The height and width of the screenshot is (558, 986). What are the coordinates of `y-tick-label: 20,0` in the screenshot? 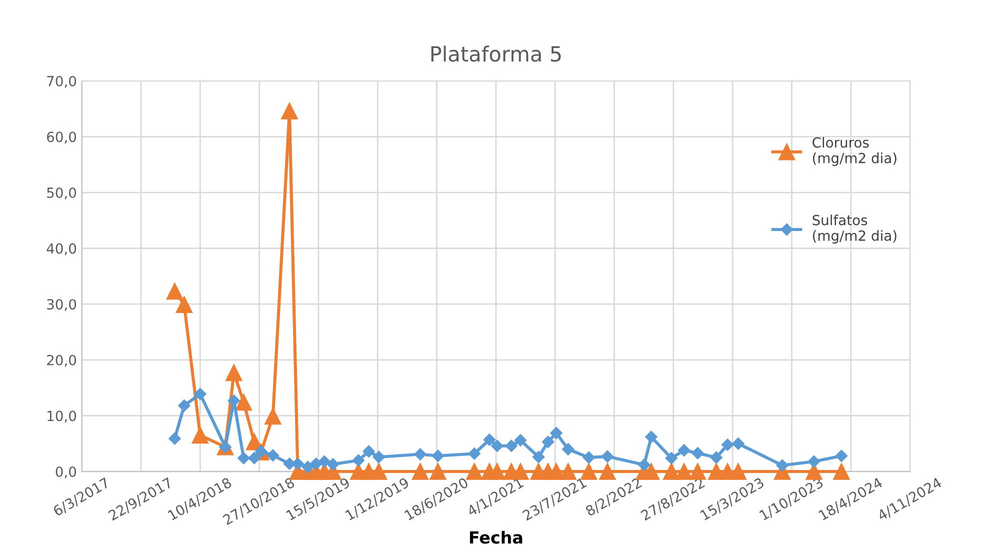 It's located at (61, 360).